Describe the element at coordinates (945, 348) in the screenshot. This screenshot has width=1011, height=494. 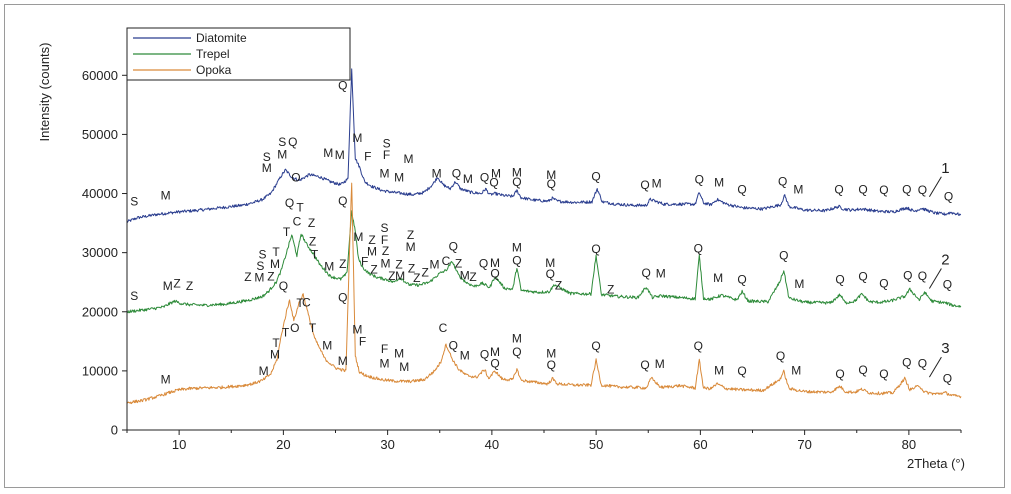
I see `curve-number-label: 3` at that location.